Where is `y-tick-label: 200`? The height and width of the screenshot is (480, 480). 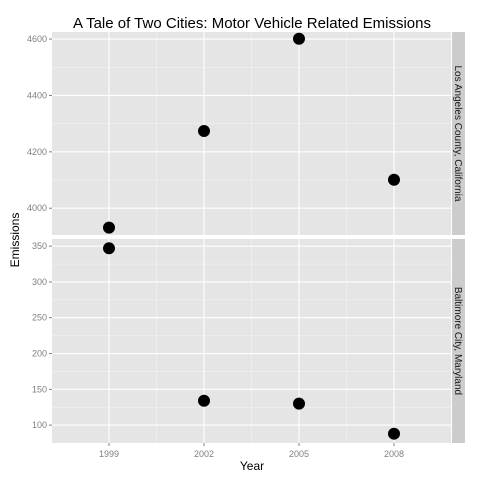 y-tick-label: 200 is located at coordinates (39, 354).